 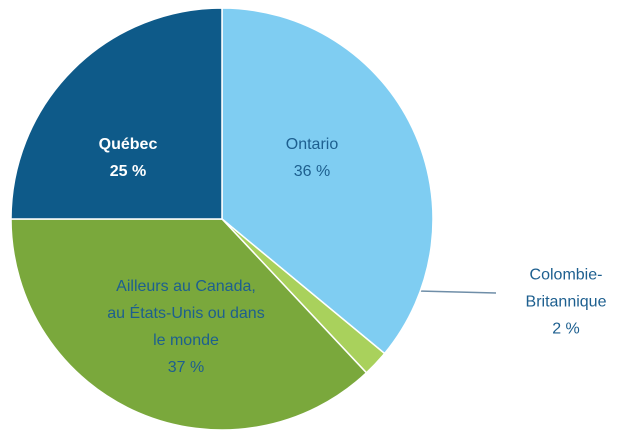 I want to click on value-label: 25 %, so click(x=128, y=171).